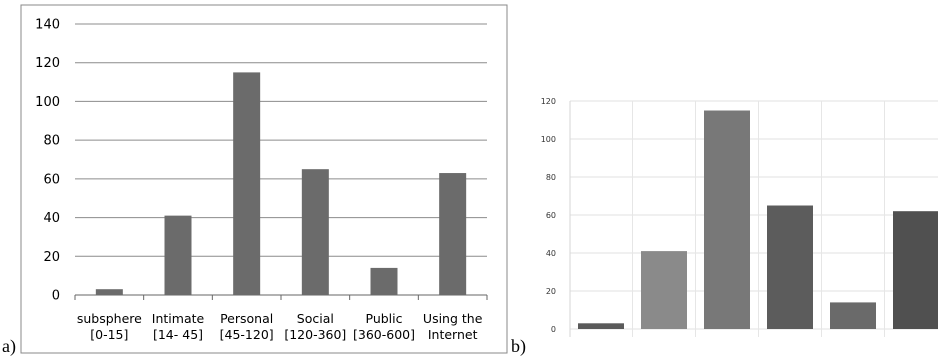 The width and height of the screenshot is (938, 360). What do you see at coordinates (246, 318) in the screenshot?
I see `chart-a-category-label: Personal` at bounding box center [246, 318].